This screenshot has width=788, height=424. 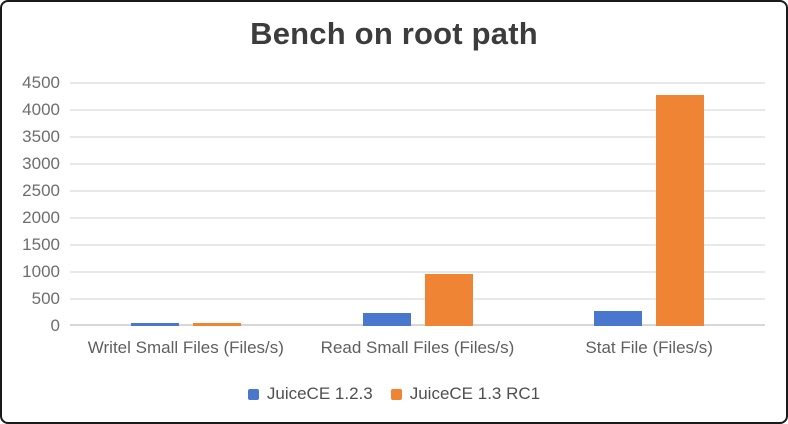 What do you see at coordinates (41, 190) in the screenshot?
I see `y-tick-label-2500: 2500` at bounding box center [41, 190].